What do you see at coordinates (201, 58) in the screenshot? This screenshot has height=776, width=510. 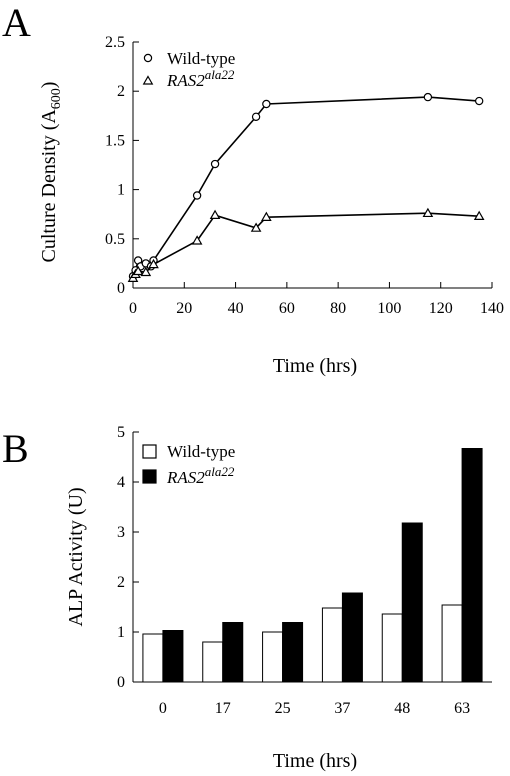 I see `legend-a-wildtype-label: Wild-type` at bounding box center [201, 58].